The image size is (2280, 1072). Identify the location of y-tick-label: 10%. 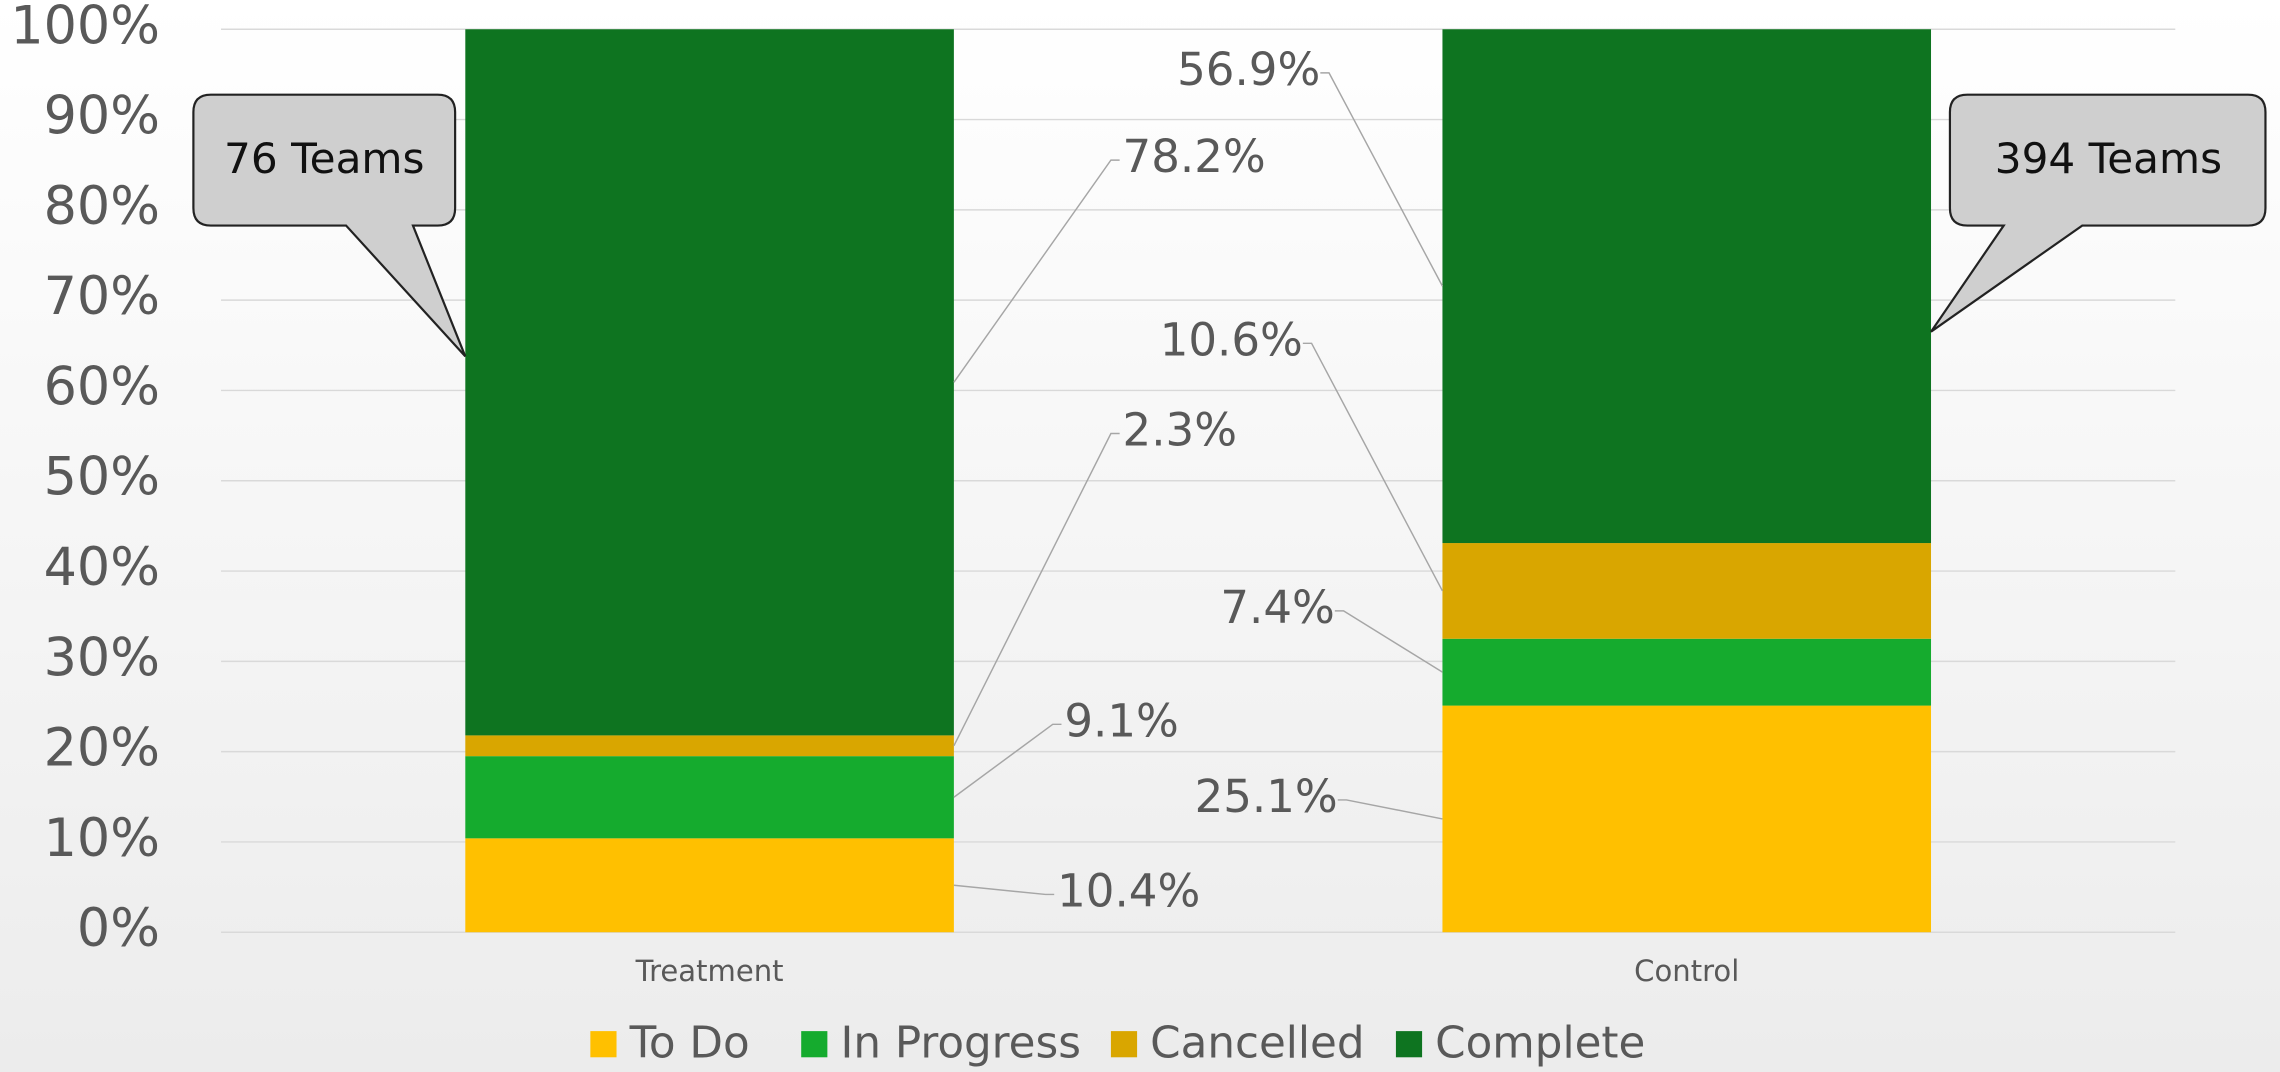
(102, 838).